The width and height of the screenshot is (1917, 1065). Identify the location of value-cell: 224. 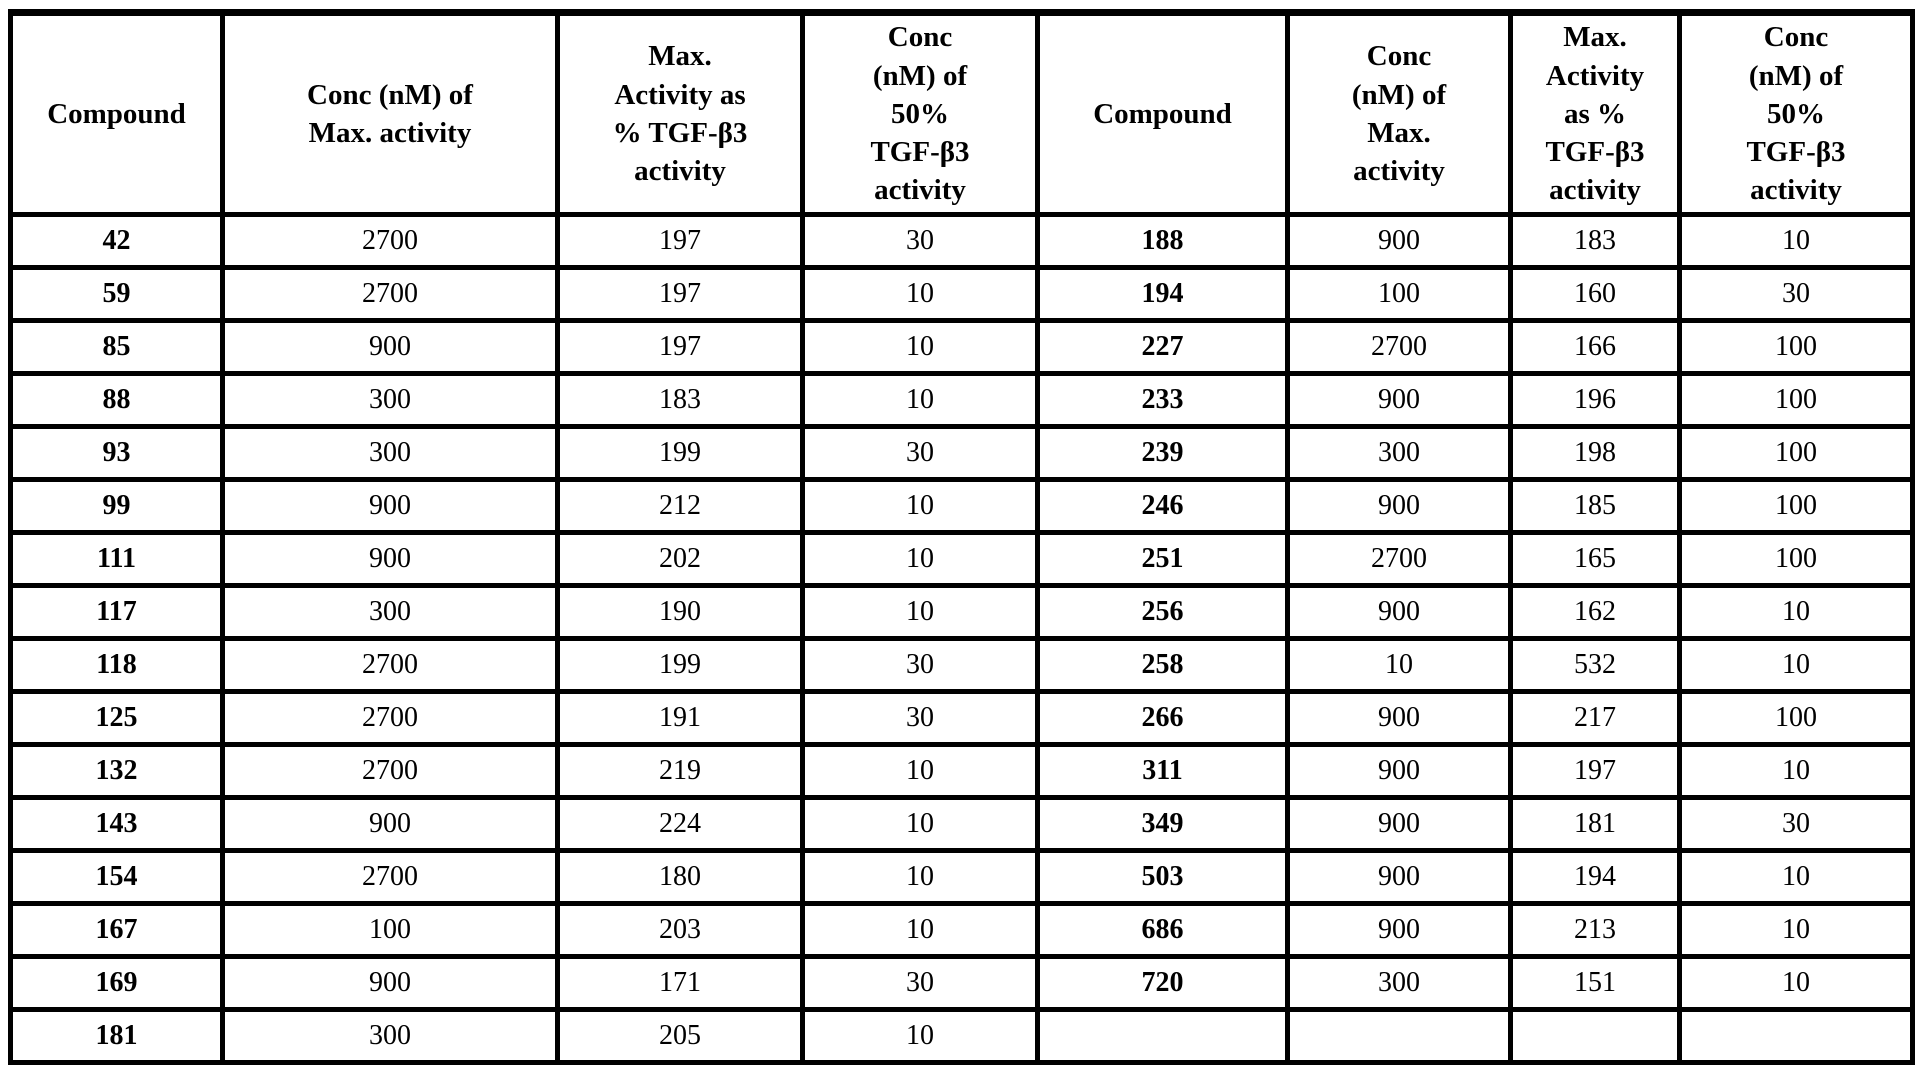
(680, 824).